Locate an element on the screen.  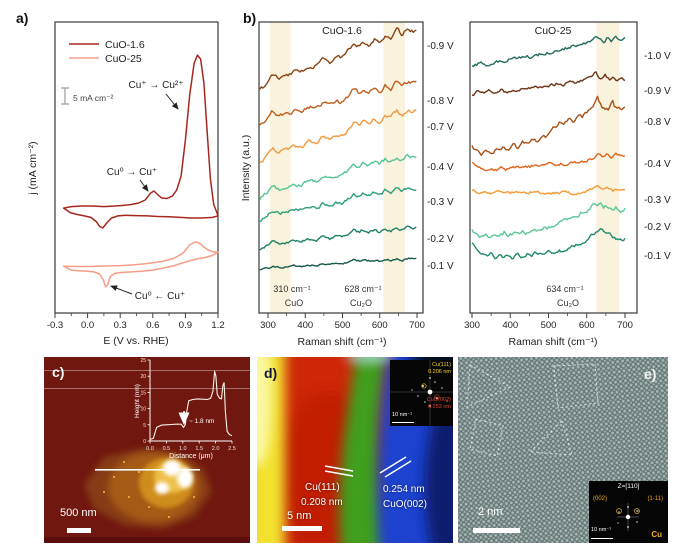
defect-square is located at coordinates (576, 386).